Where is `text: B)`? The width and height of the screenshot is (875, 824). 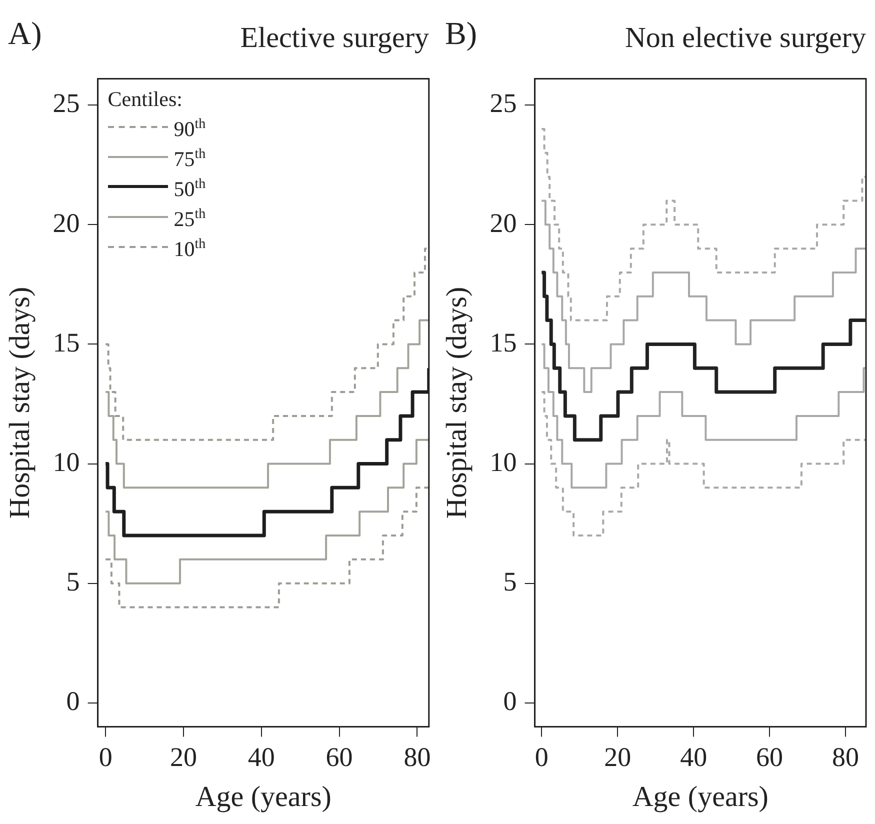
text: B) is located at coordinates (461, 33).